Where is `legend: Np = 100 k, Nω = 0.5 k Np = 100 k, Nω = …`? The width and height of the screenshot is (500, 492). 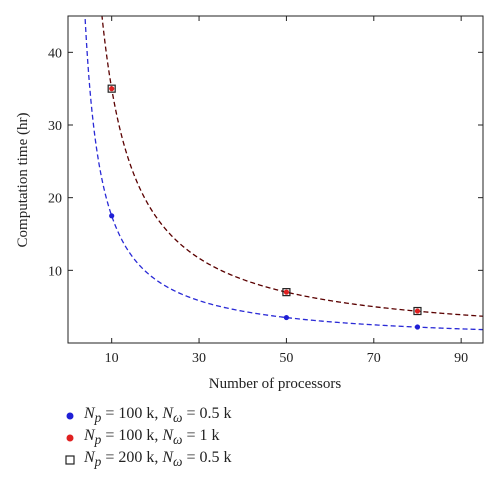 legend: Np = 100 k, Nω = 0.5 k Np = 100 k, Nω = … is located at coordinates (148, 438).